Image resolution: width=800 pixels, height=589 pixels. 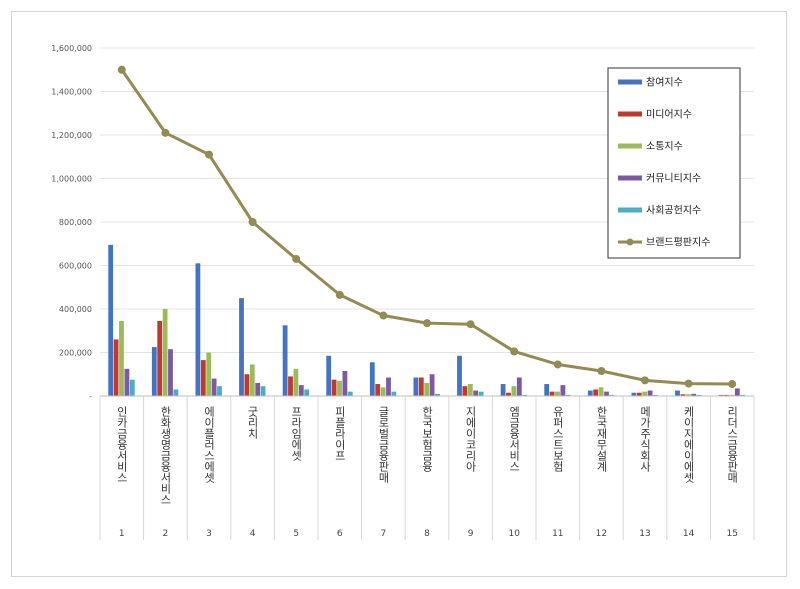 I want to click on y-tick-label: 400,000, so click(x=75, y=309).